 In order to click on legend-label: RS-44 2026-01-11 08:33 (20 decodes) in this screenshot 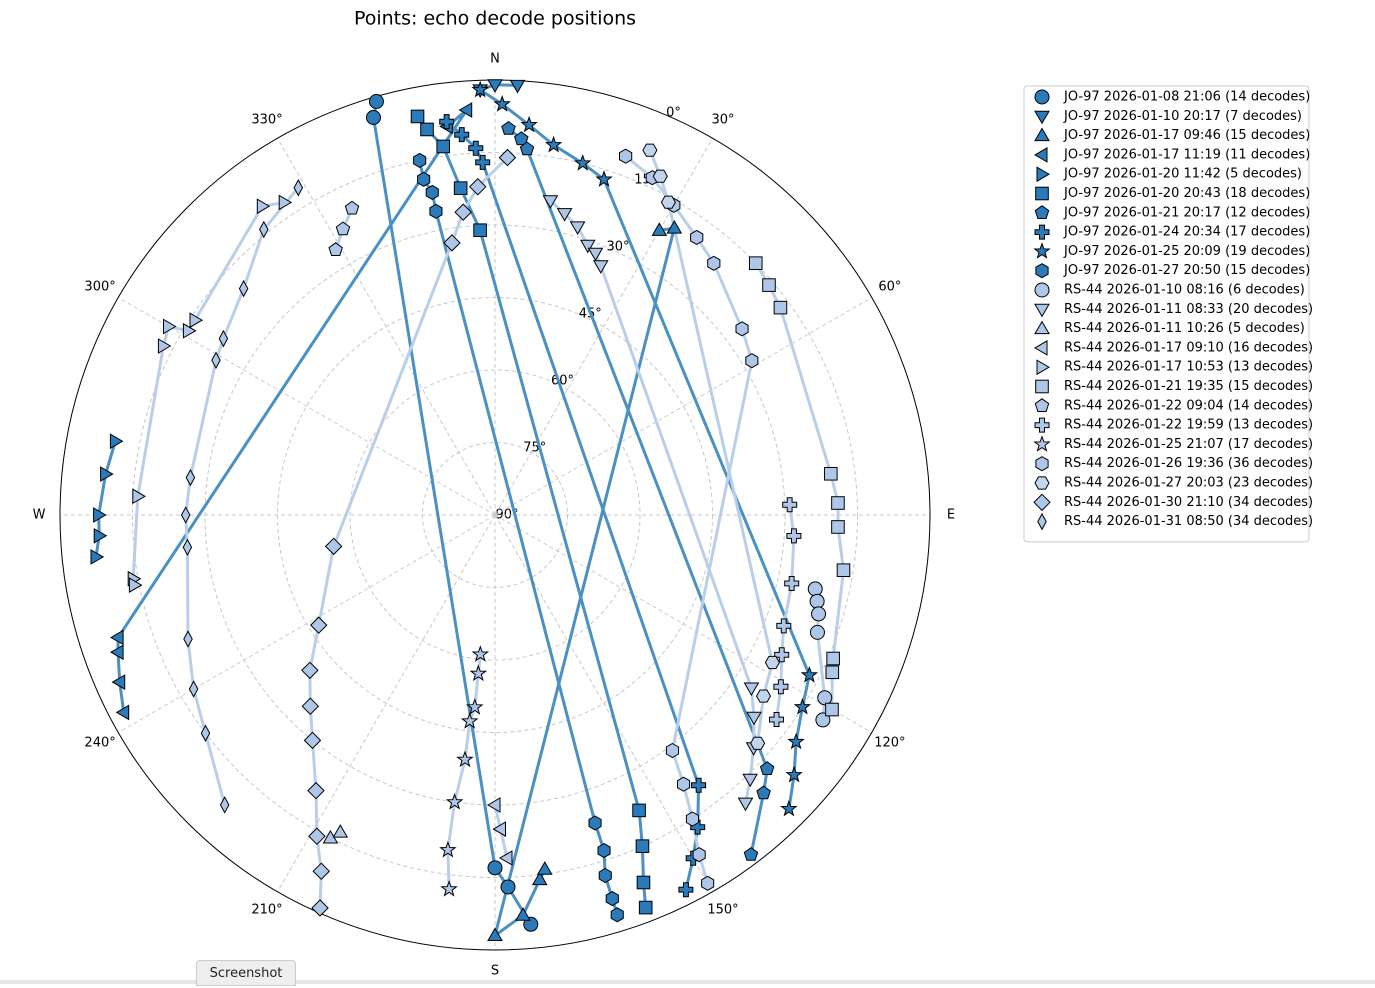, I will do `click(1188, 309)`.